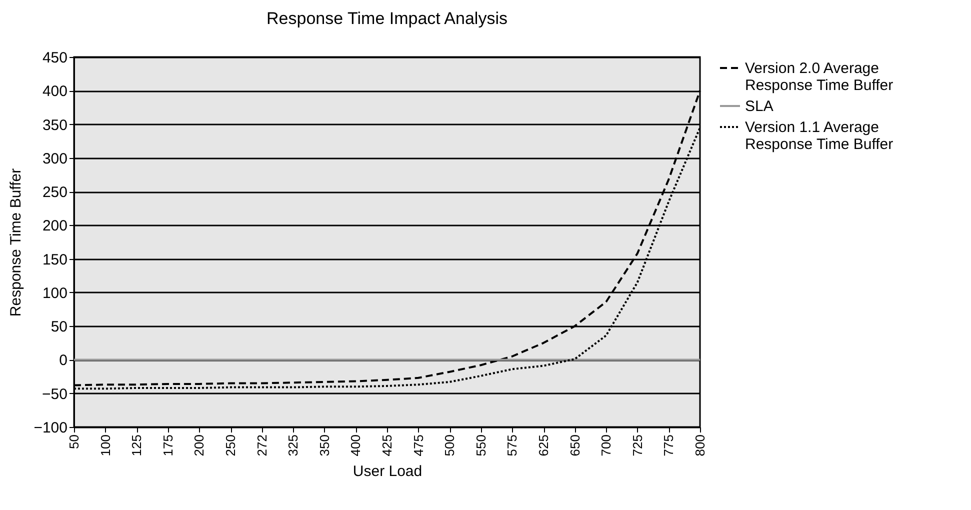  What do you see at coordinates (387, 471) in the screenshot?
I see `x-axis-title: User Load` at bounding box center [387, 471].